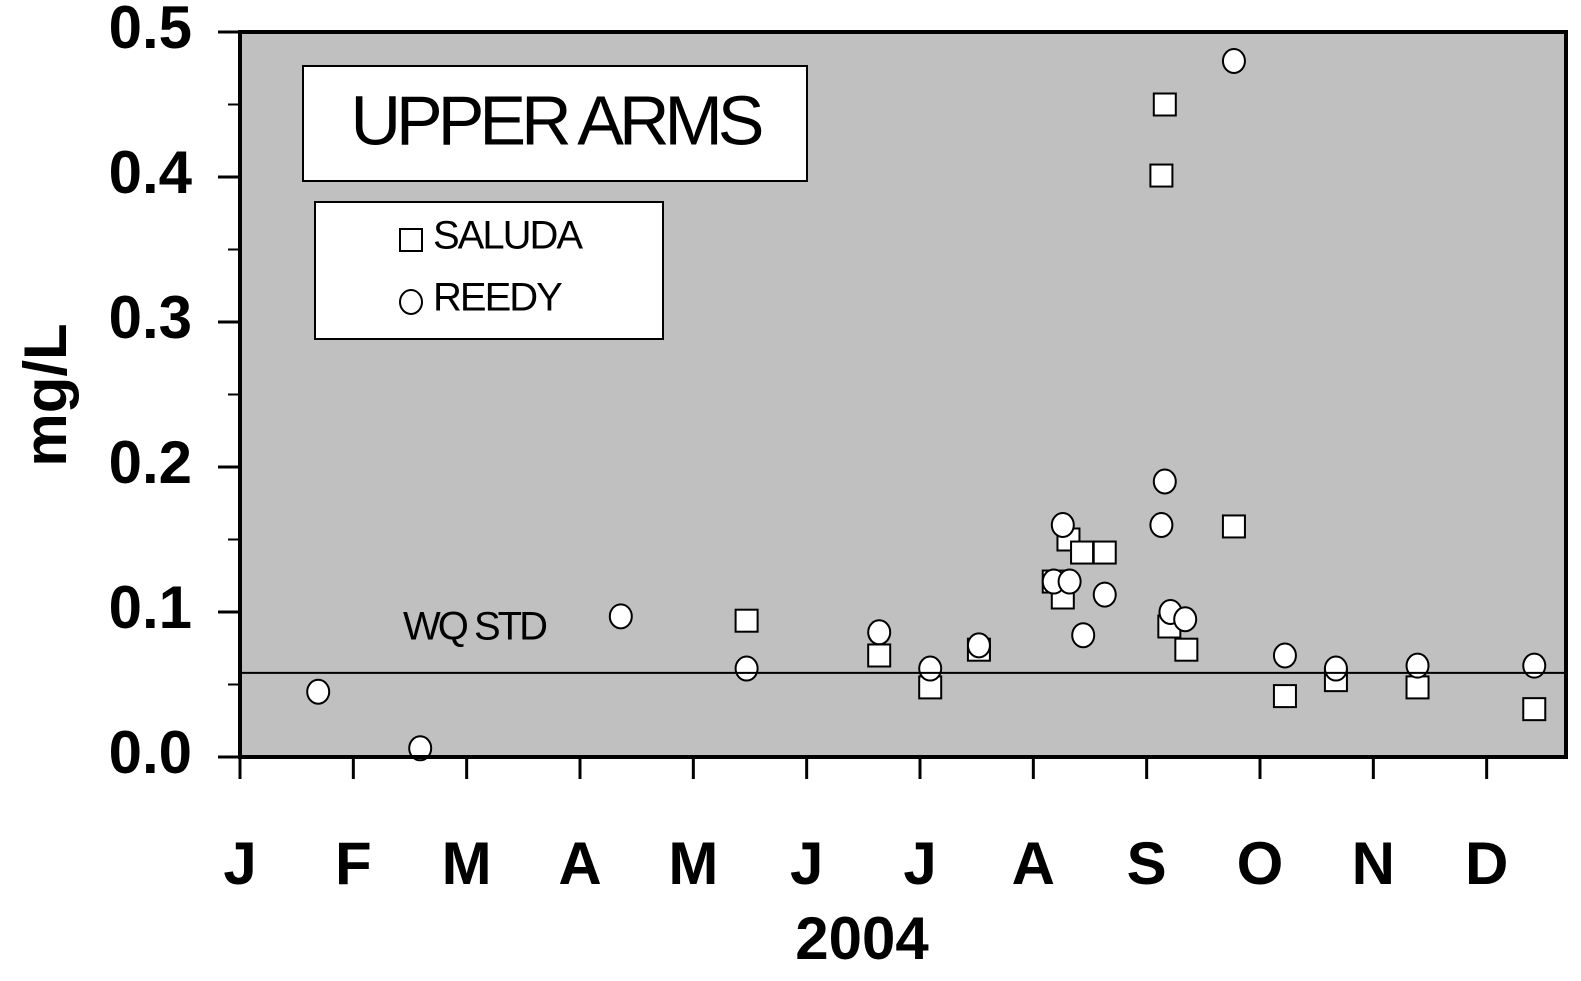 This screenshot has height=981, width=1581. Describe the element at coordinates (150, 752) in the screenshot. I see `y-tick-label: 0.0` at that location.